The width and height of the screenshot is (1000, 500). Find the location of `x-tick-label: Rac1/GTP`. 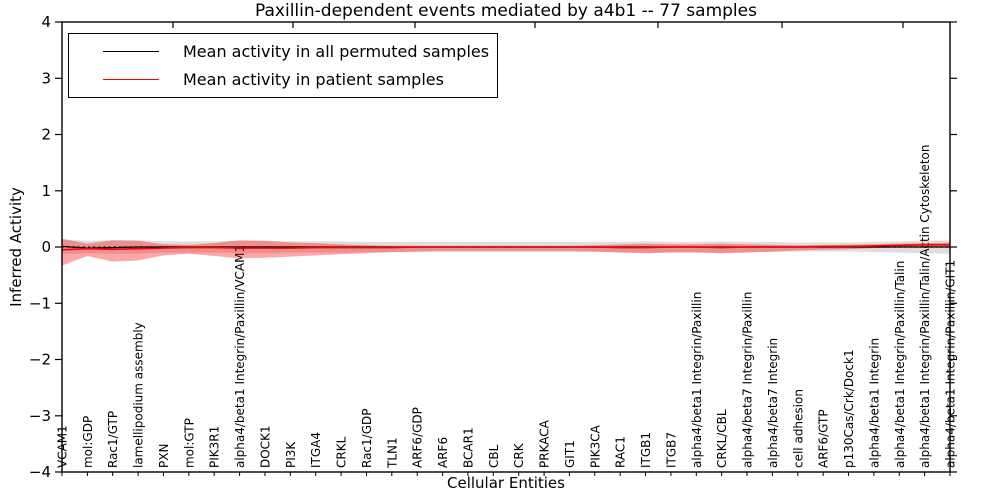

x-tick-label: Rac1/GTP is located at coordinates (113, 439).